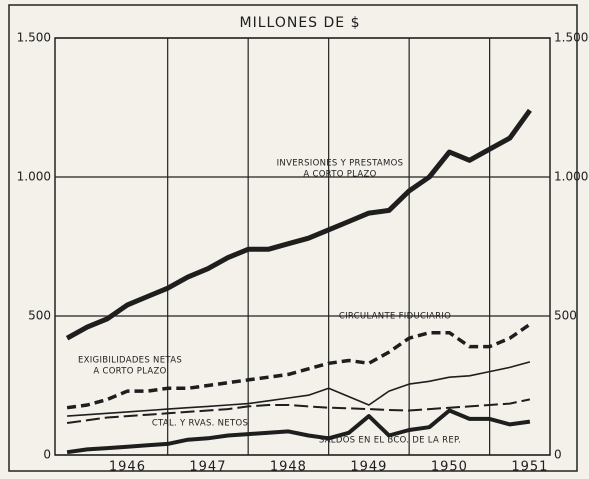 This screenshot has height=479, width=589. What do you see at coordinates (368, 467) in the screenshot?
I see `x-tick-label: 1949` at bounding box center [368, 467].